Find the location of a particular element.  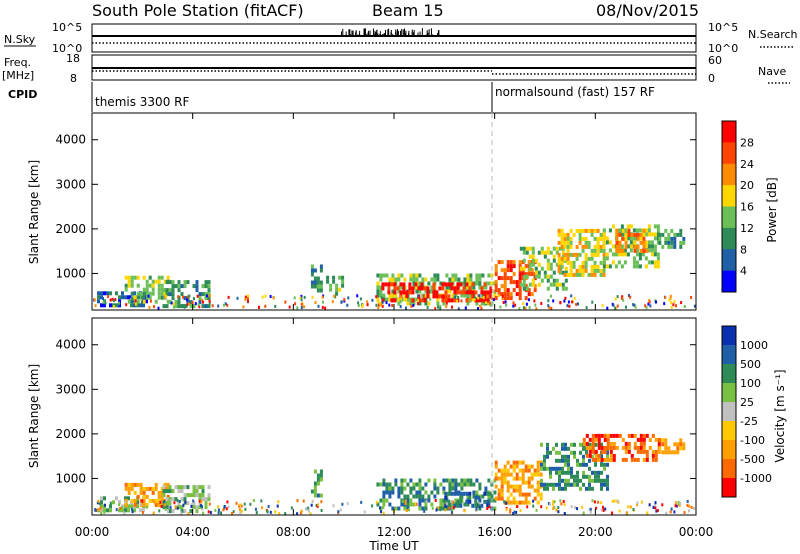

station-title: South Pole Station (fitACF) is located at coordinates (198, 10).